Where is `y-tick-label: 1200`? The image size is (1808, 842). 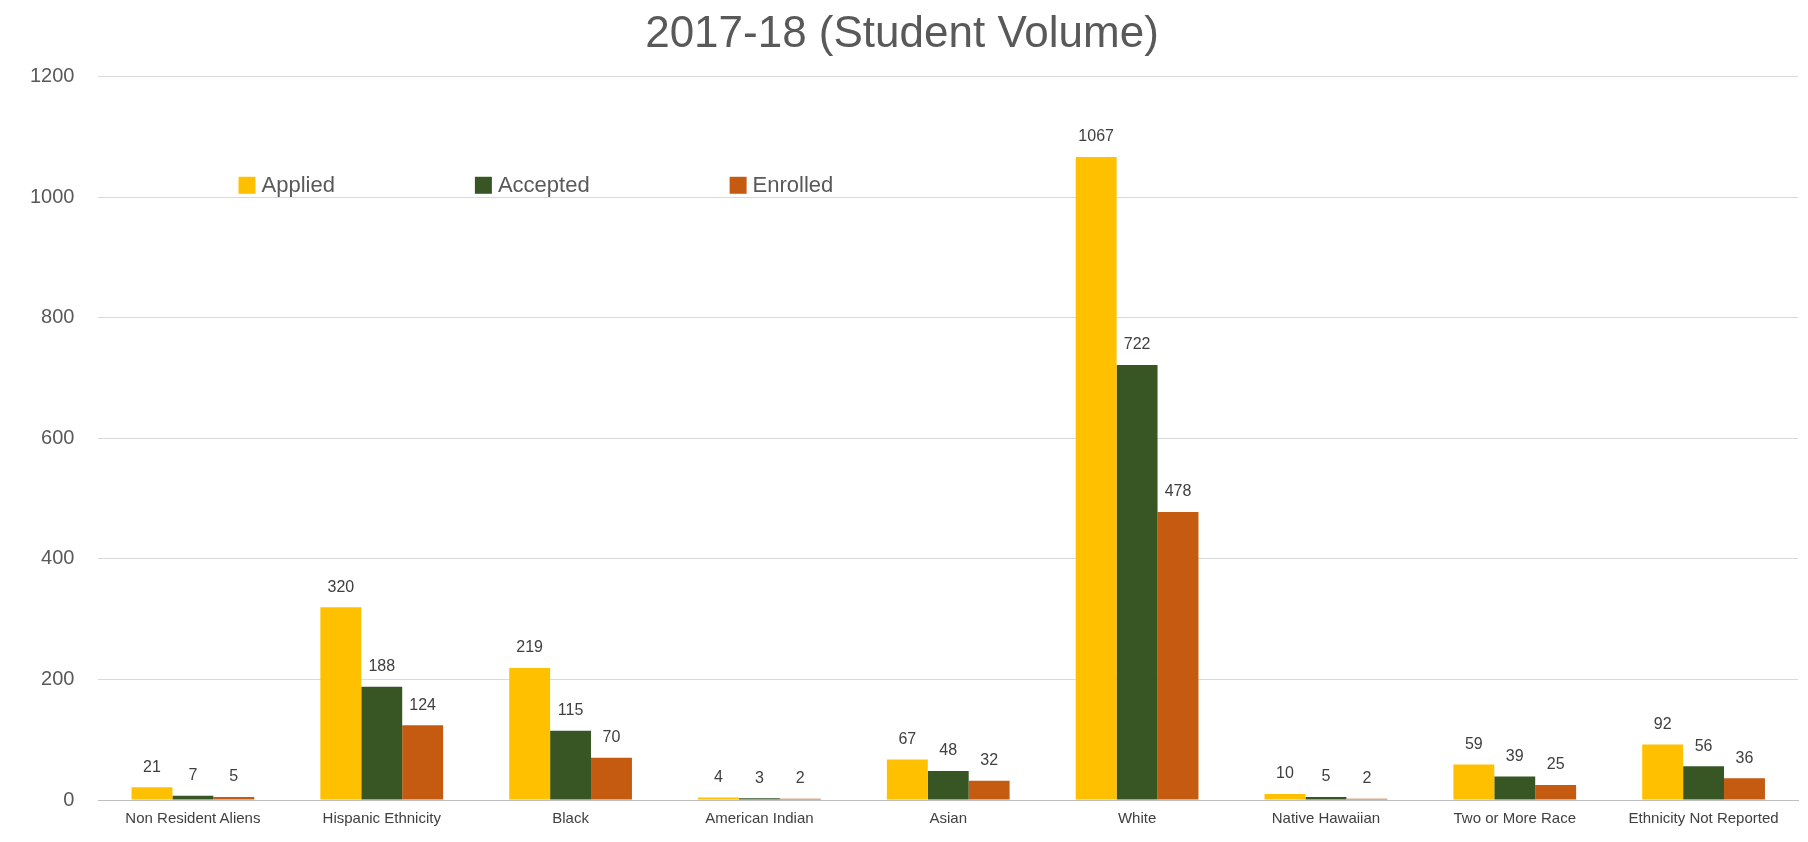
y-tick-label: 1200 is located at coordinates (52, 75).